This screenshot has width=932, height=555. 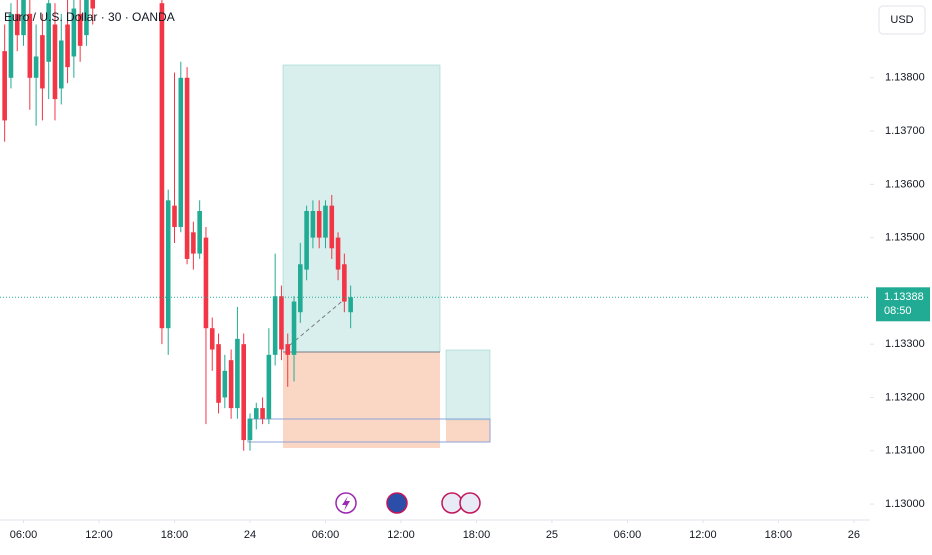 I want to click on y-tick-label: 1.13600, so click(x=905, y=184).